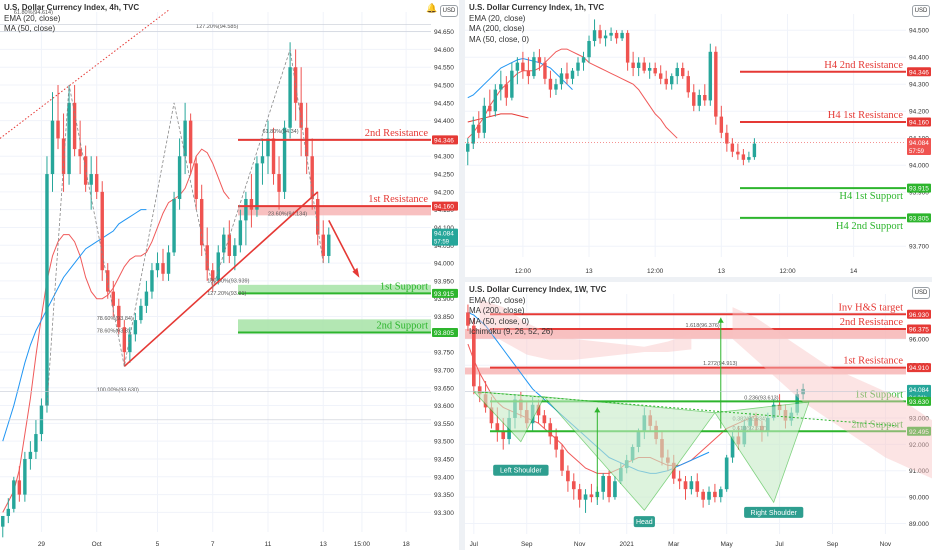 Image resolution: width=932 pixels, height=550 pixels. I want to click on time-tick-label: Nov, so click(580, 544).